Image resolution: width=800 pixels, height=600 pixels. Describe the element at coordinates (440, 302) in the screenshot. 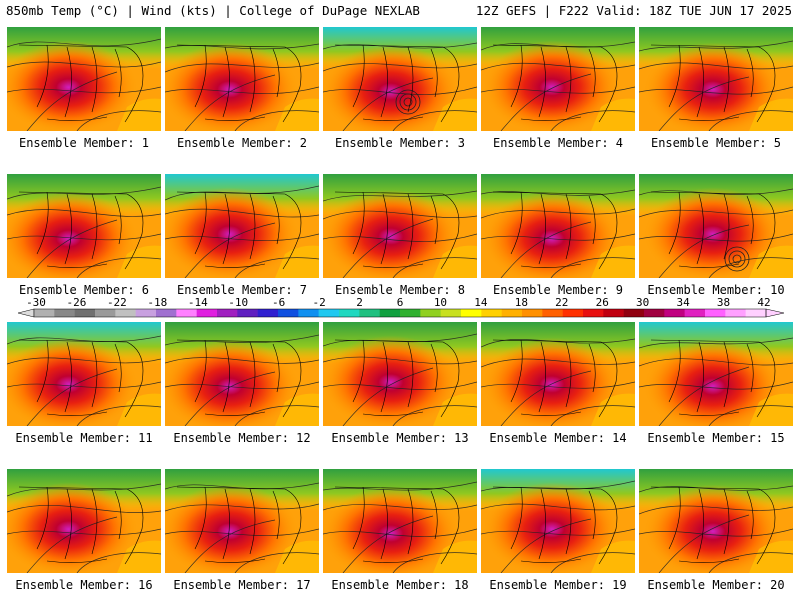

I see `colorbar-tick-label: 10` at that location.